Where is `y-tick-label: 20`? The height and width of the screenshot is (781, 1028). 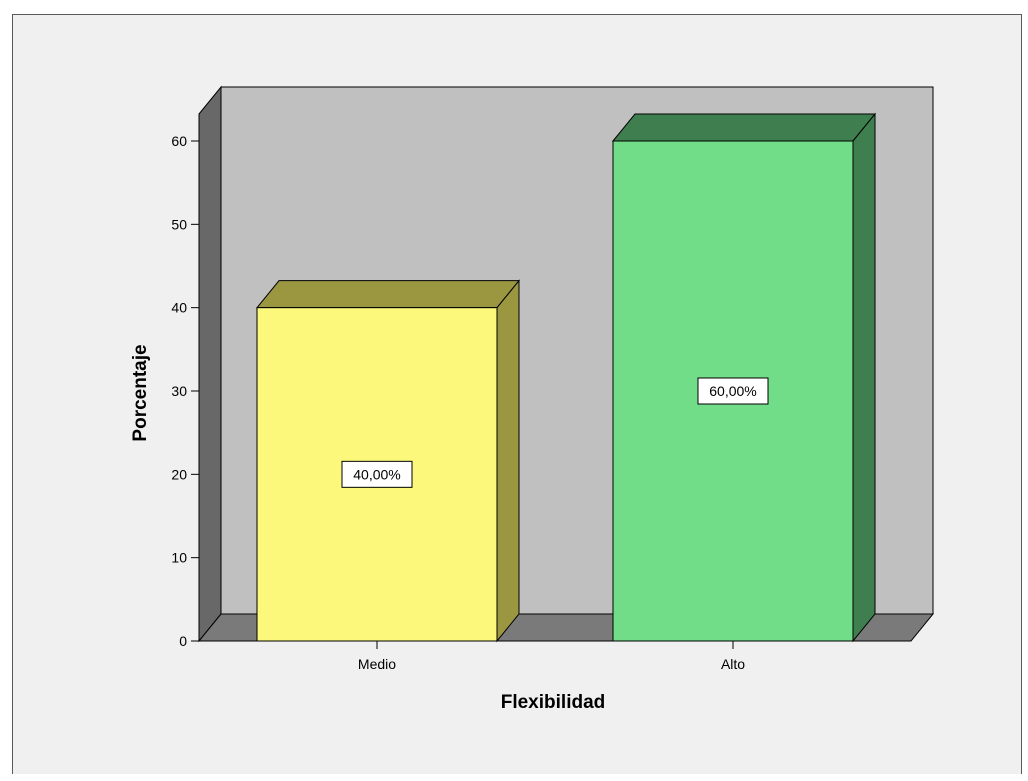
y-tick-label: 20 is located at coordinates (179, 474).